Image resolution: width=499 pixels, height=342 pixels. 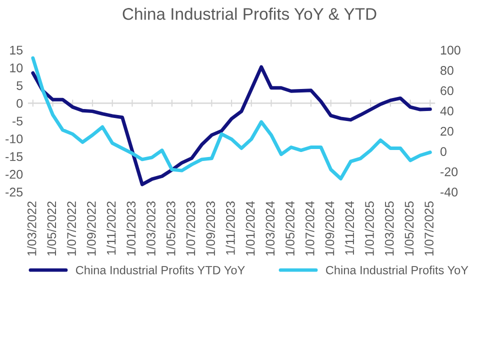 What do you see at coordinates (51, 229) in the screenshot?
I see `x-tick-label: 1/05/2022` at bounding box center [51, 229].